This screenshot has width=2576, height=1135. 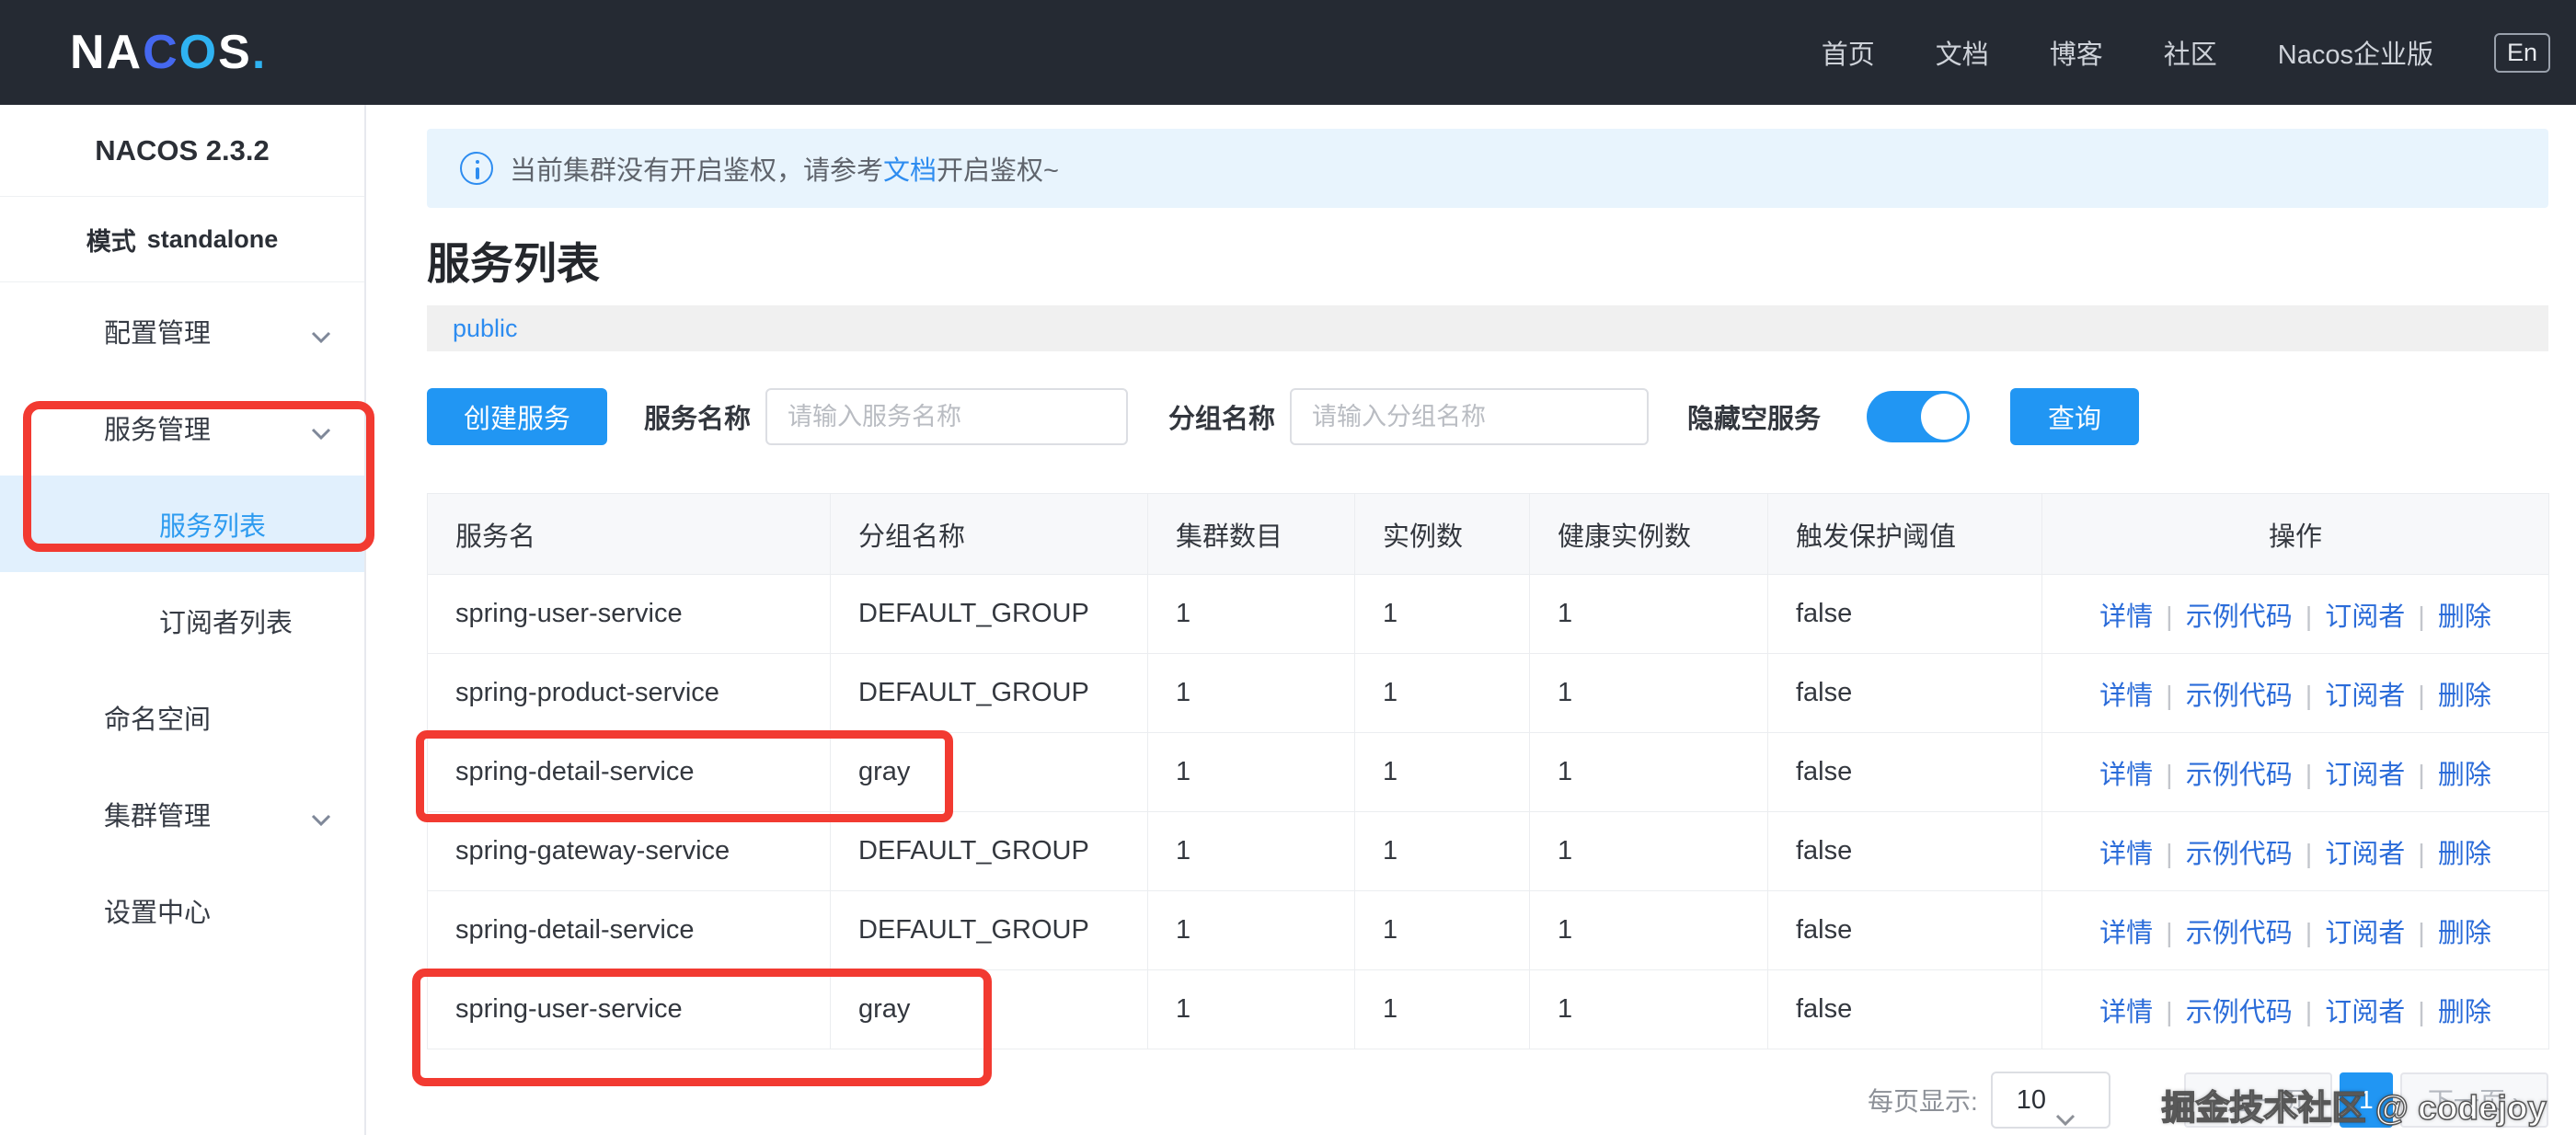 What do you see at coordinates (1487, 168) in the screenshot?
I see `auth-warning-banner: 当前集群没有开启鉴权，请参考 文档 开启鉴权~` at bounding box center [1487, 168].